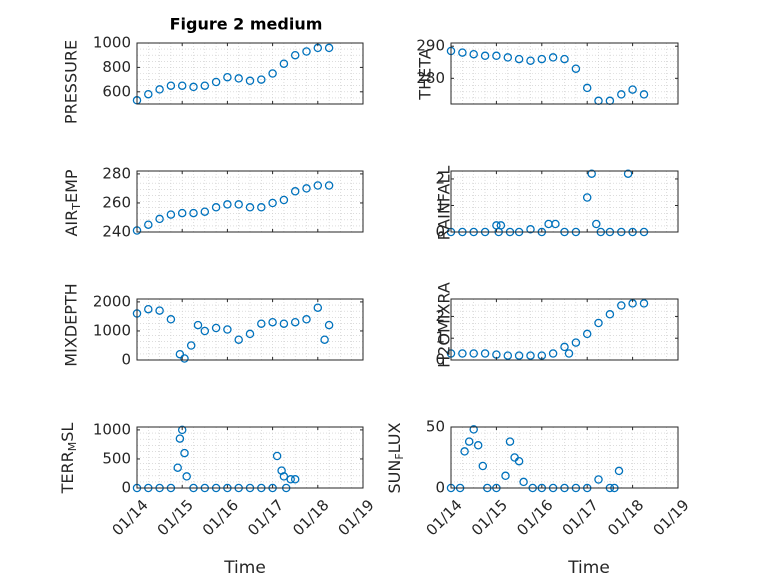 The width and height of the screenshot is (778, 583). I want to click on y-tick-label: 280, so click(430, 78).